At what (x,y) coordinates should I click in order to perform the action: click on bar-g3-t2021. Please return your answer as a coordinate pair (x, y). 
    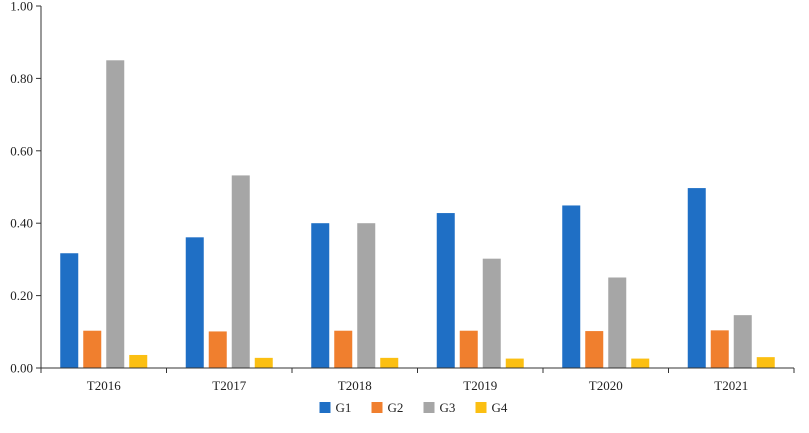
    Looking at the image, I should click on (742, 341).